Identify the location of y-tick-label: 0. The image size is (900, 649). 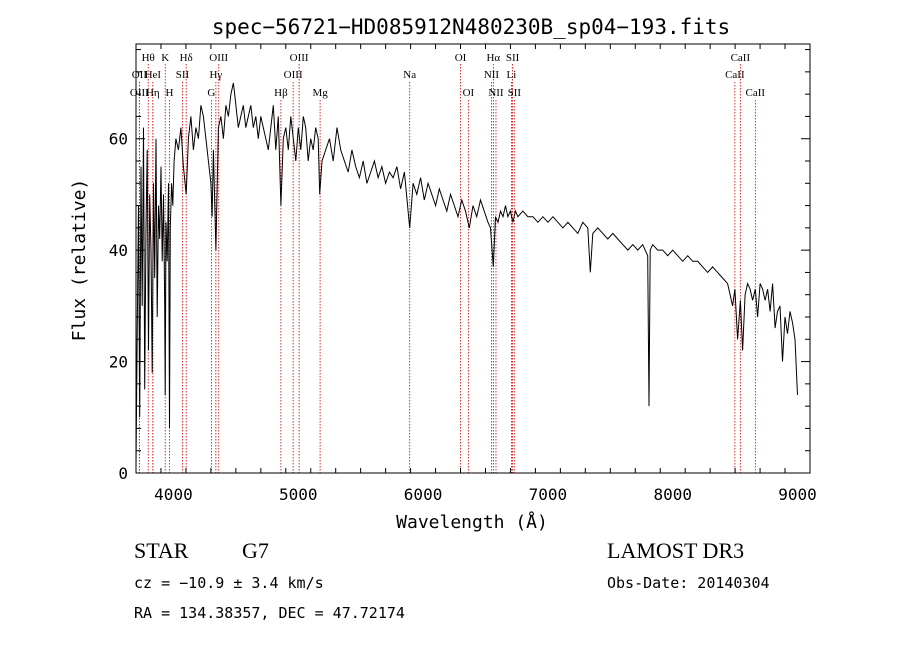
(123, 473).